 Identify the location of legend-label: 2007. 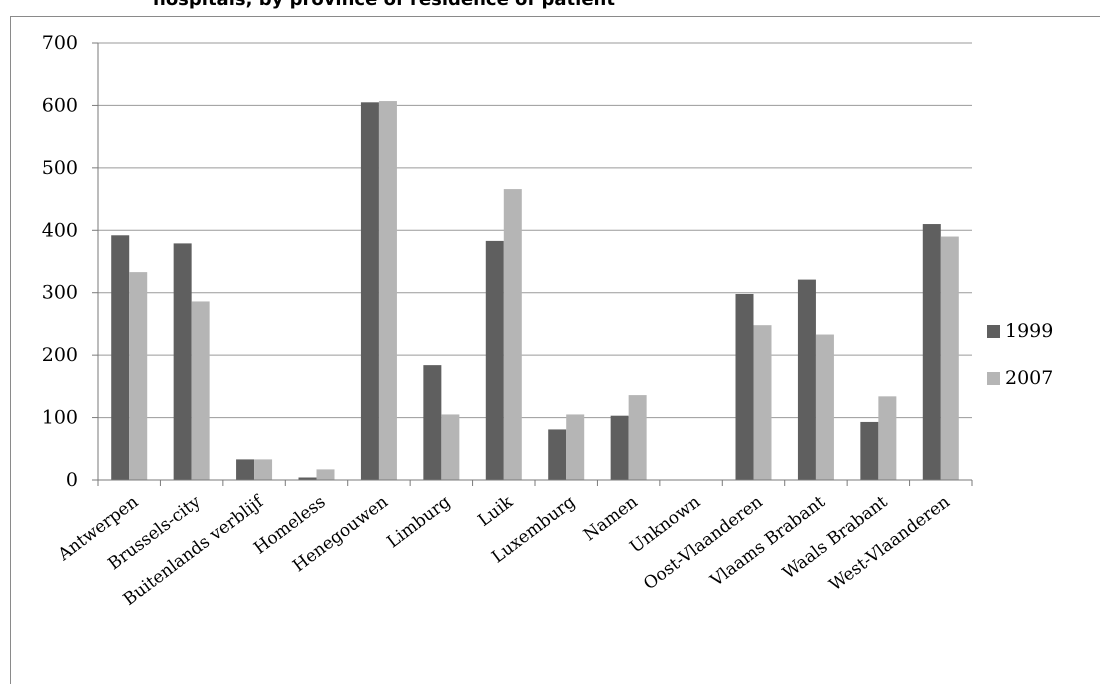
(1029, 378).